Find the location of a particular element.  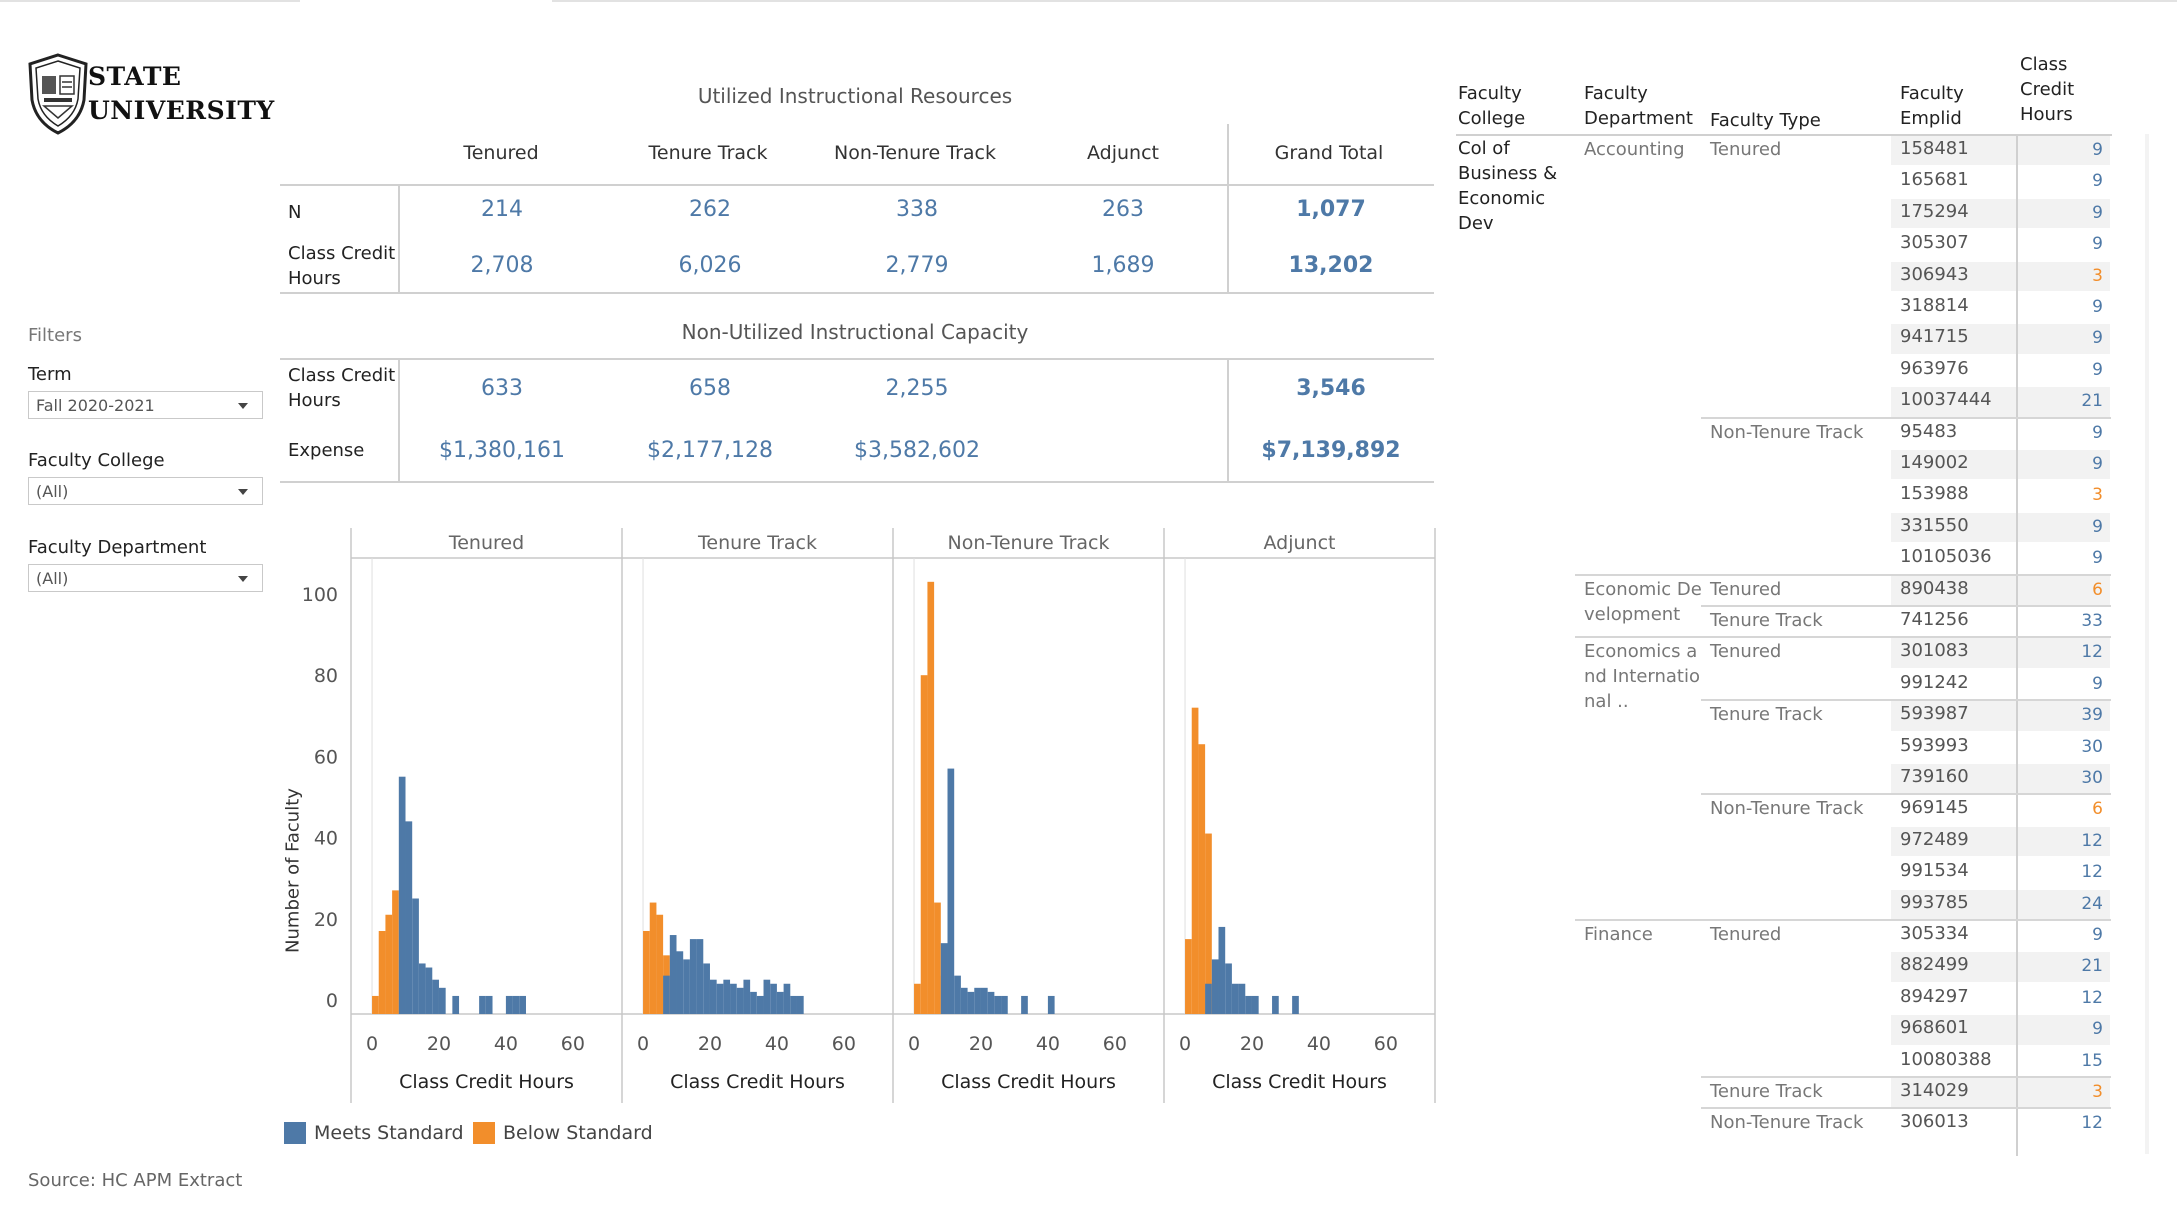

value-cell: $3,582,602 is located at coordinates (917, 450).